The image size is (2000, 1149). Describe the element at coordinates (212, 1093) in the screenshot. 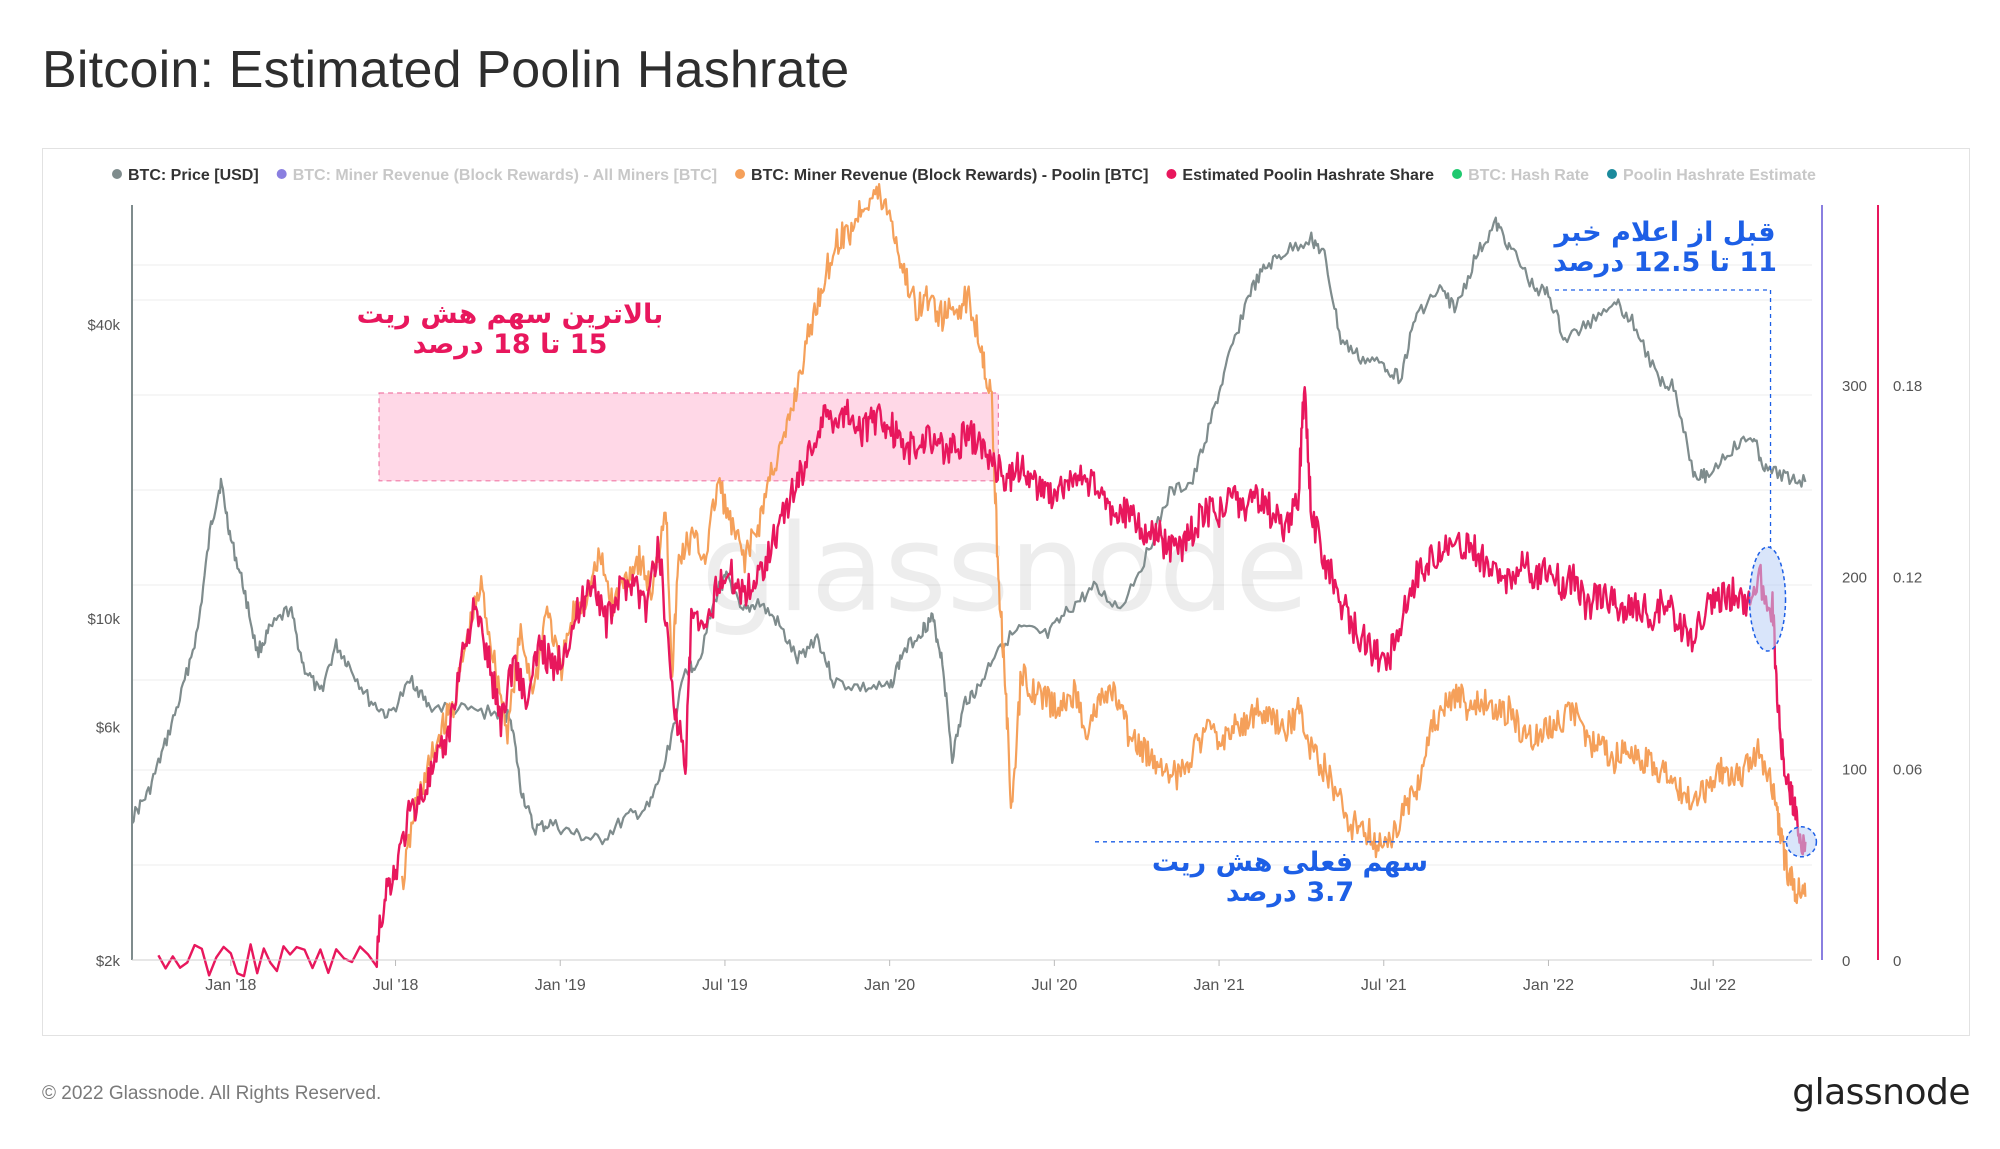

I see `copyright-text: © 2022 Glassnode. All Rights Reserved.` at that location.